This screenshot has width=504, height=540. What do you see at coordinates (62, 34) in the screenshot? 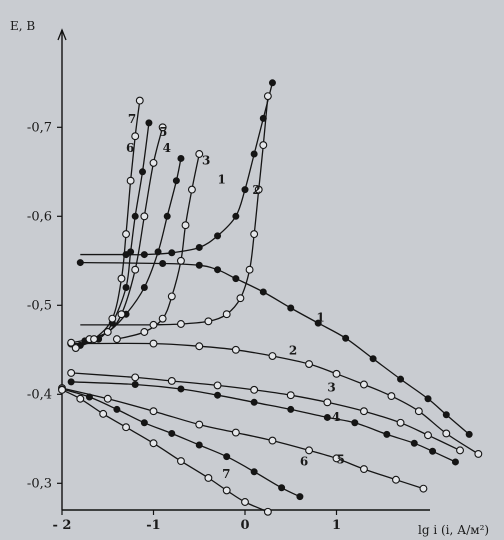
I see `y-axis-arrow` at bounding box center [62, 34].